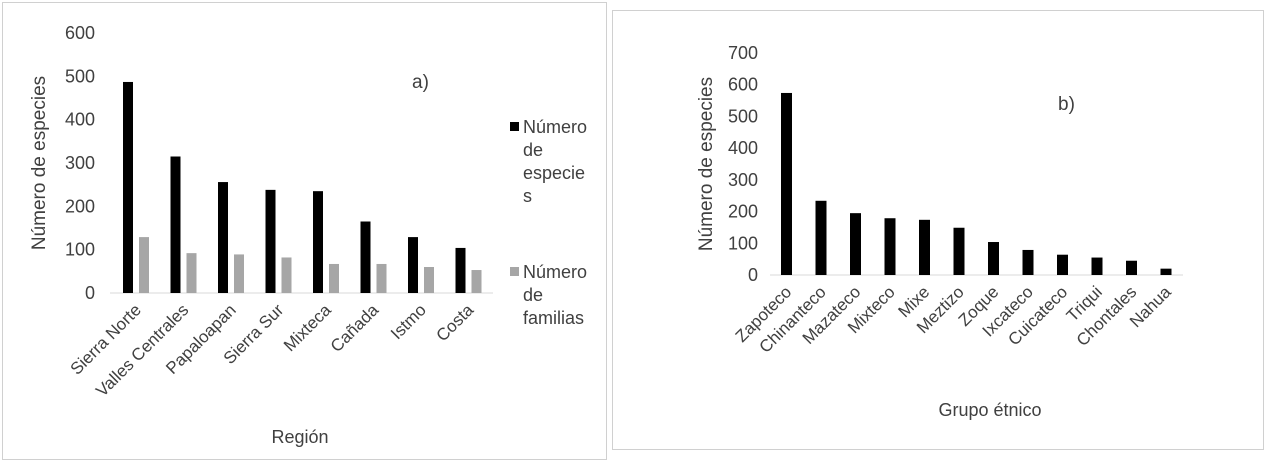  What do you see at coordinates (80, 163) in the screenshot?
I see `chart-a-y-tick-label: 300` at bounding box center [80, 163].